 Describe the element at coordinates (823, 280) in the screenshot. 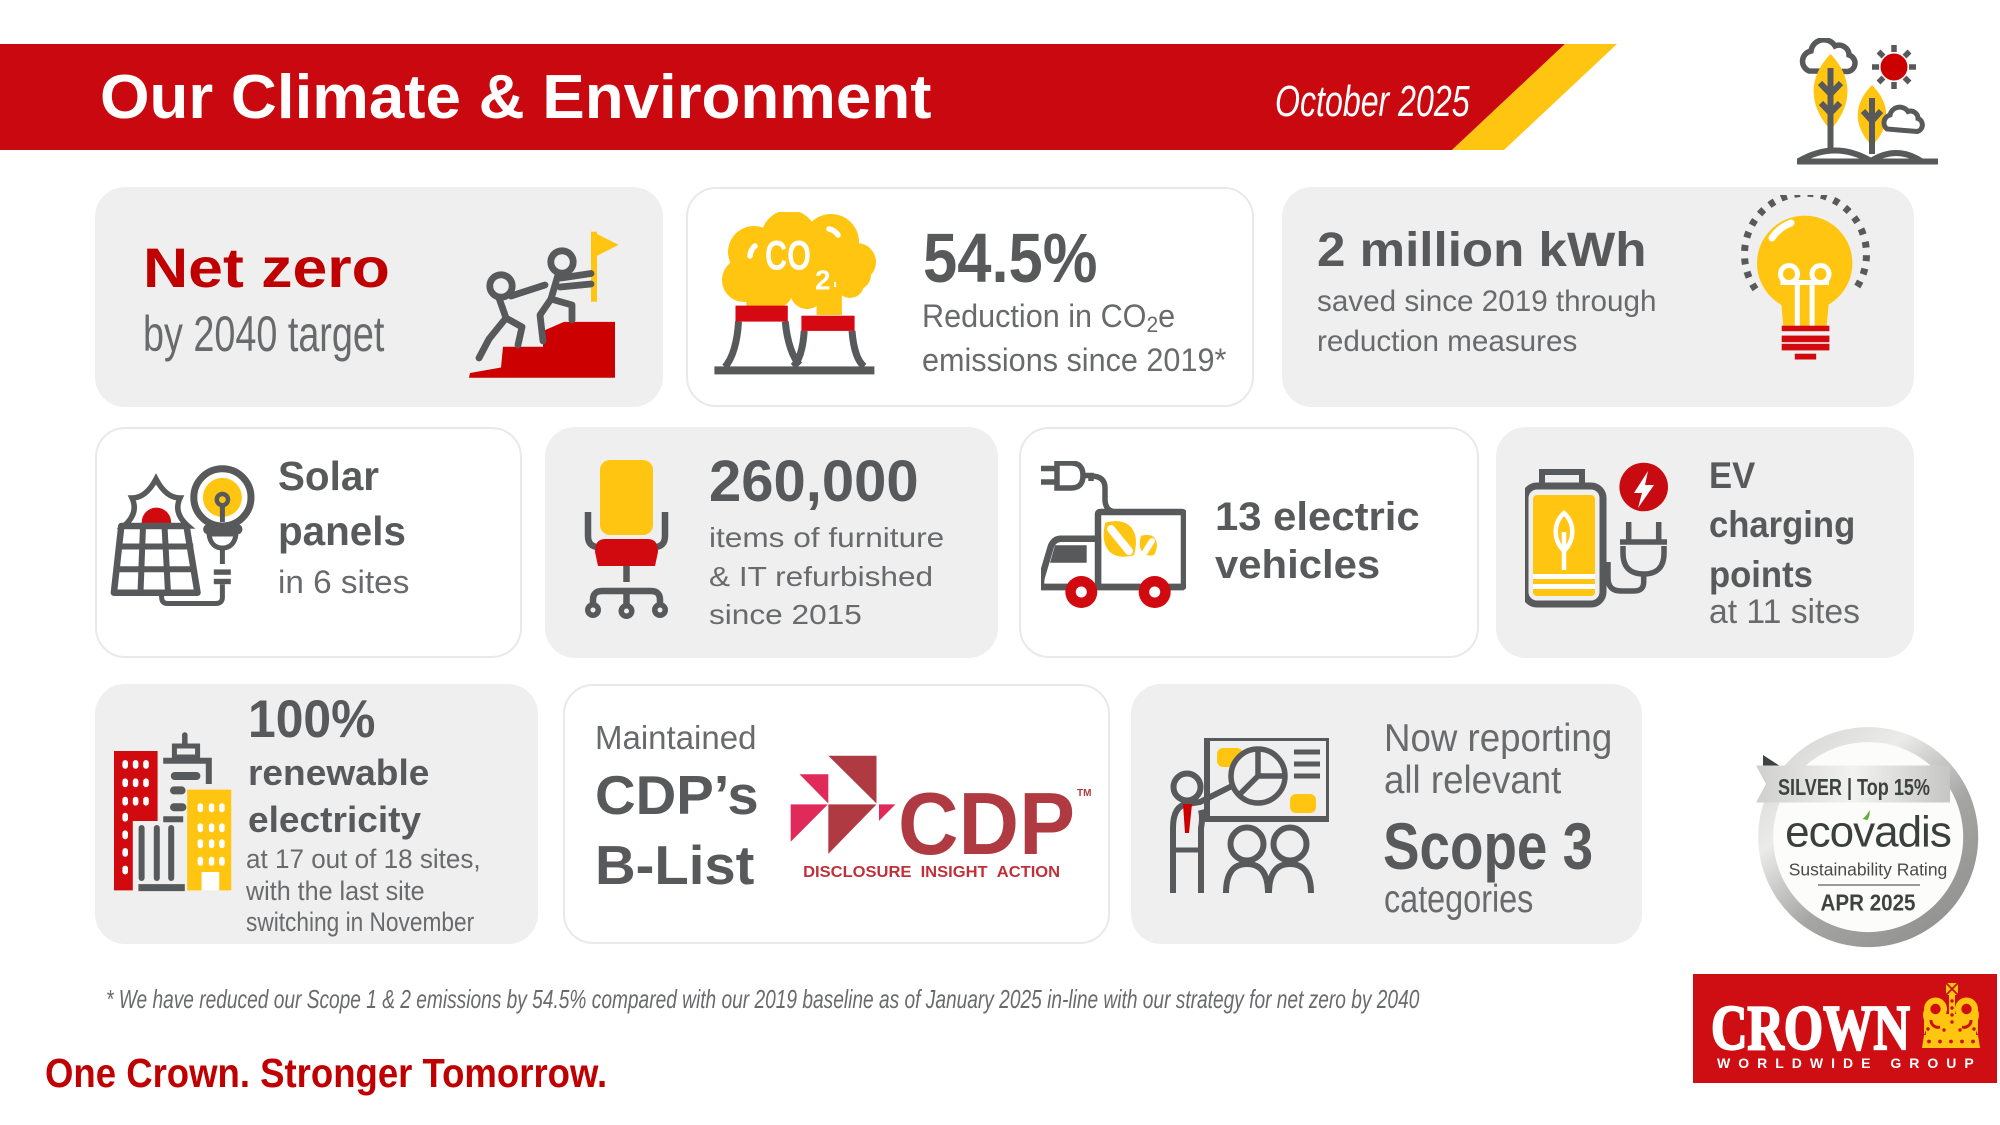

I see `svg-text: 2` at that location.